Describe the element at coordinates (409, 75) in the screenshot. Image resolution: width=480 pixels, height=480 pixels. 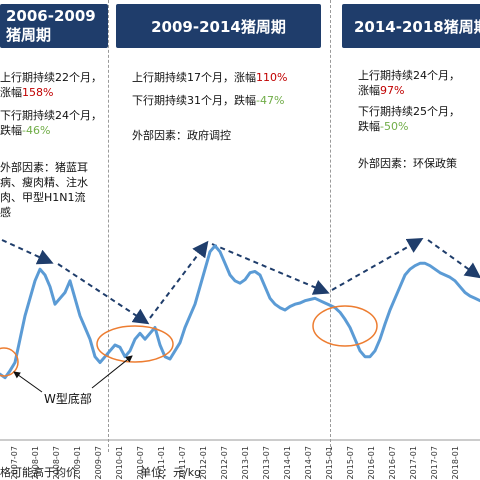
I see `cycle3-up-line1: 上行期持续24个月，` at that location.